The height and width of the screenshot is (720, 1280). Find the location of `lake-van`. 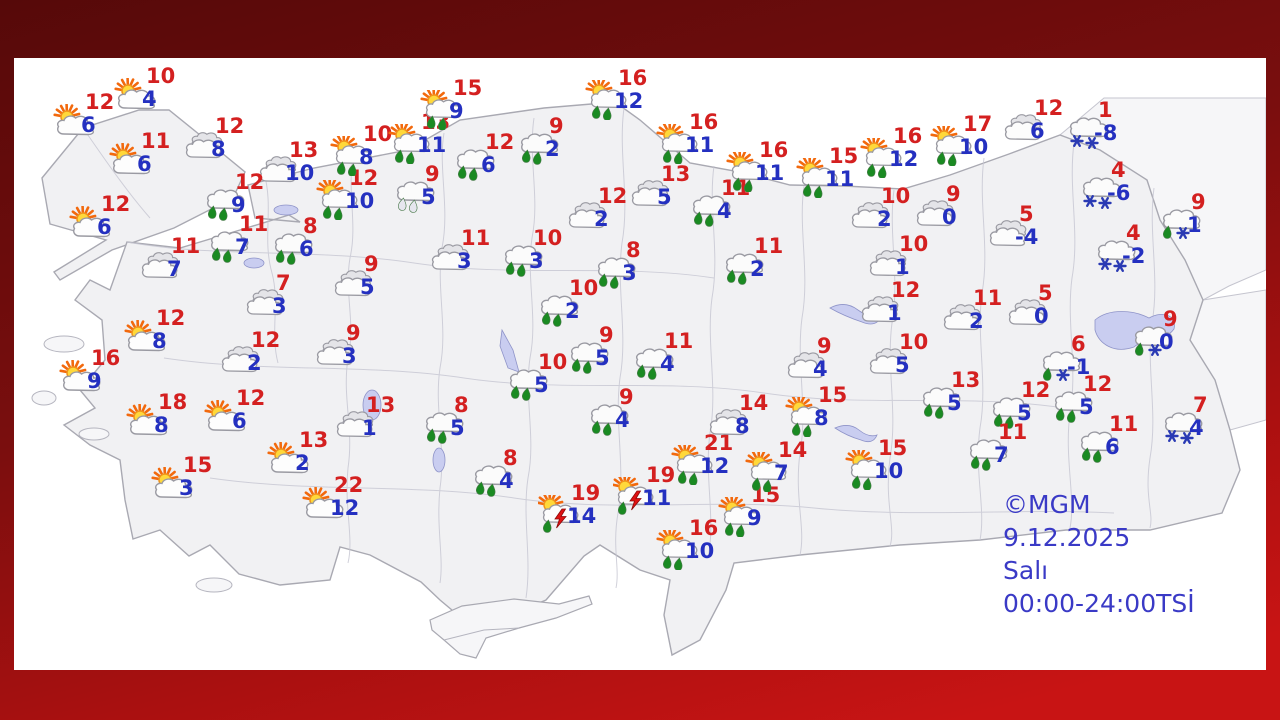

lake-van is located at coordinates (1134, 330).